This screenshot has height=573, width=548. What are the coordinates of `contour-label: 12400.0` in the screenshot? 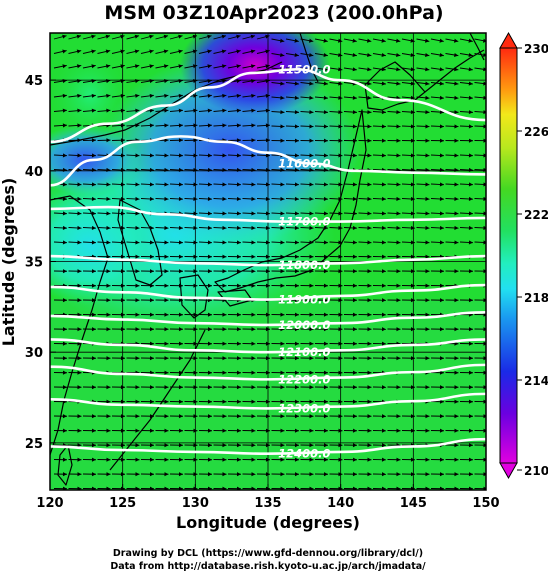 It's located at (304, 454).